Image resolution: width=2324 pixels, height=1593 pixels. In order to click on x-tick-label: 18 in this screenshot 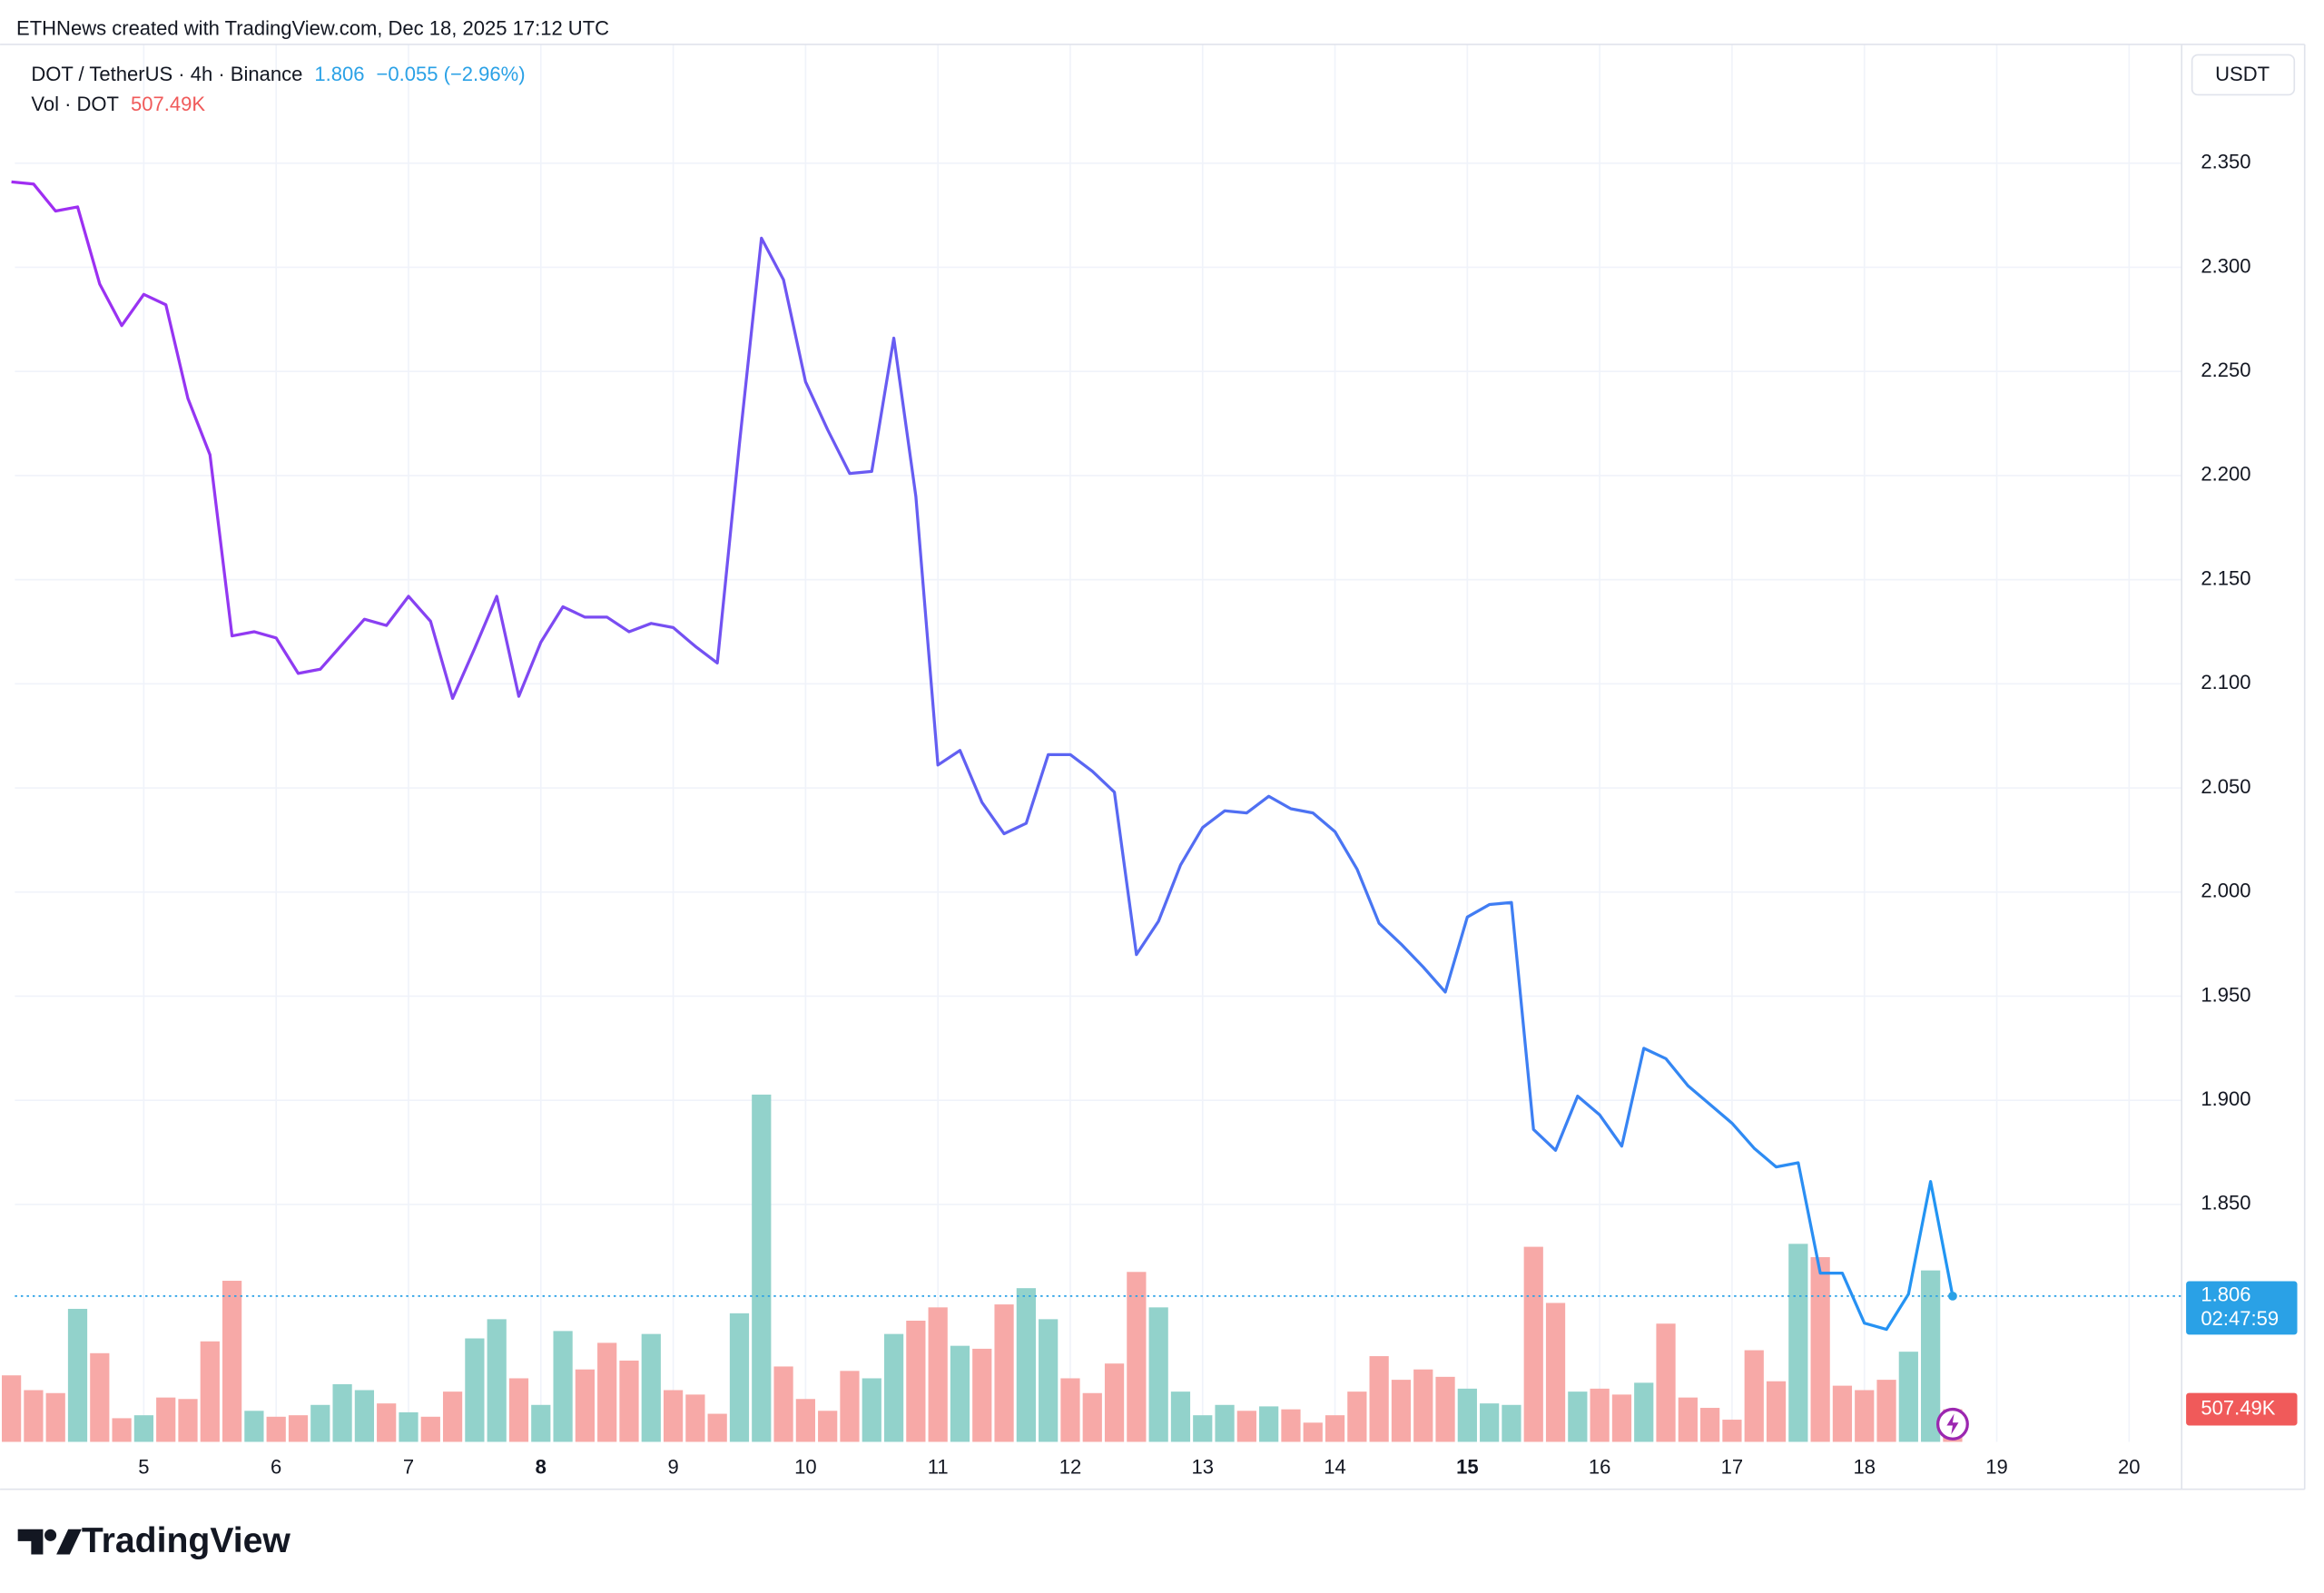, I will do `click(1864, 1467)`.